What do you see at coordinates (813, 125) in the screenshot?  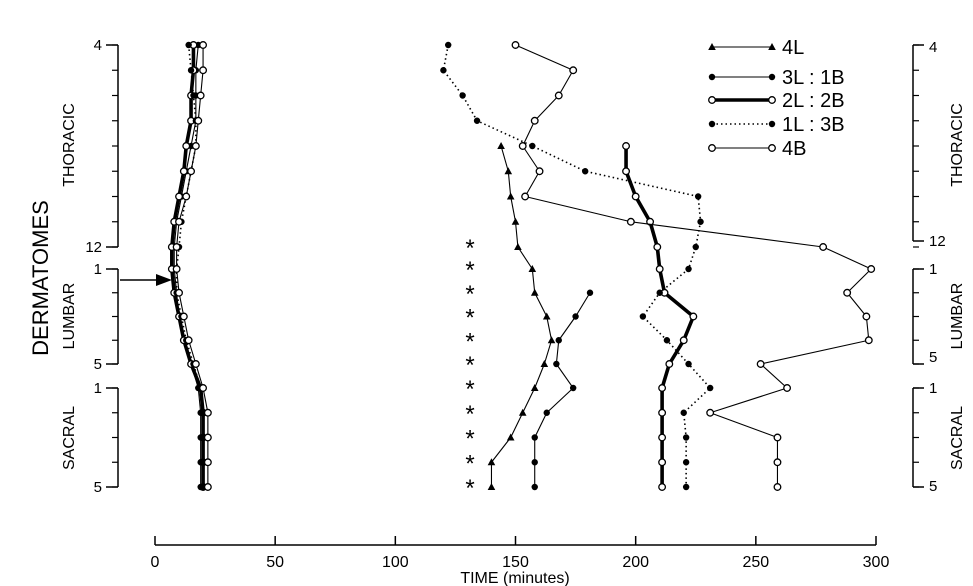 I see `legend-label: 1L : 3B` at bounding box center [813, 125].